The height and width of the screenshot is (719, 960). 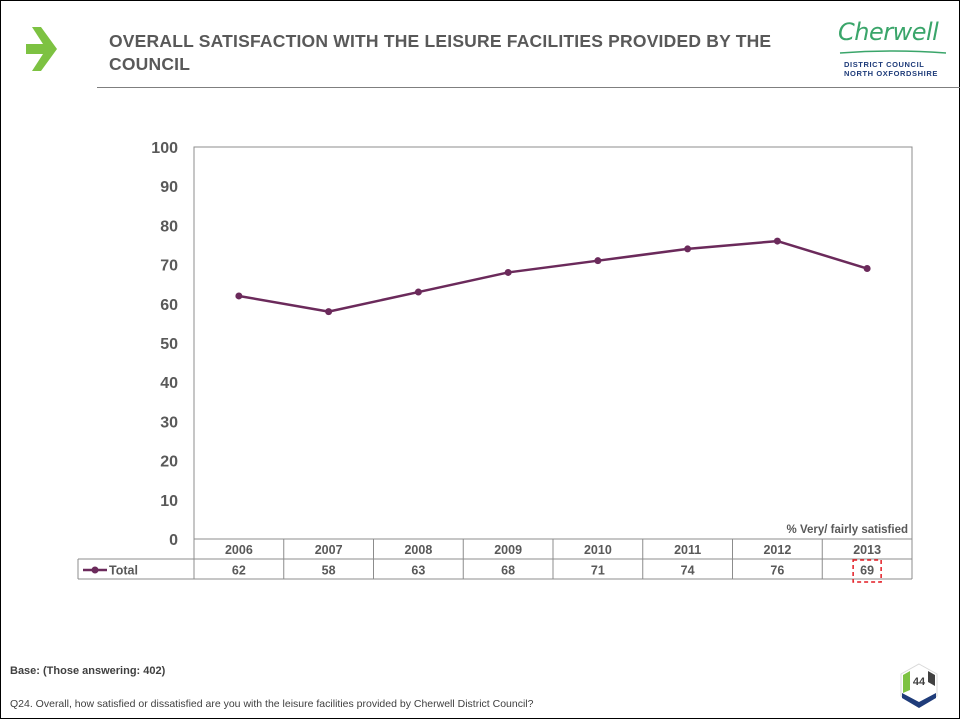 I want to click on chart-annotation: % Very/ fairly satisfied, so click(x=847, y=530).